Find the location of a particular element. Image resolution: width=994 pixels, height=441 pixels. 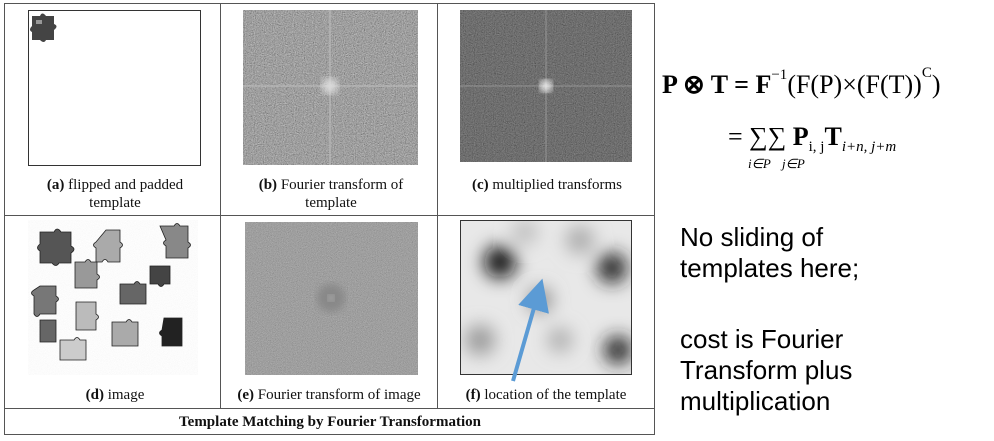

caption: (a) flipped and padded template is located at coordinates (115, 194).